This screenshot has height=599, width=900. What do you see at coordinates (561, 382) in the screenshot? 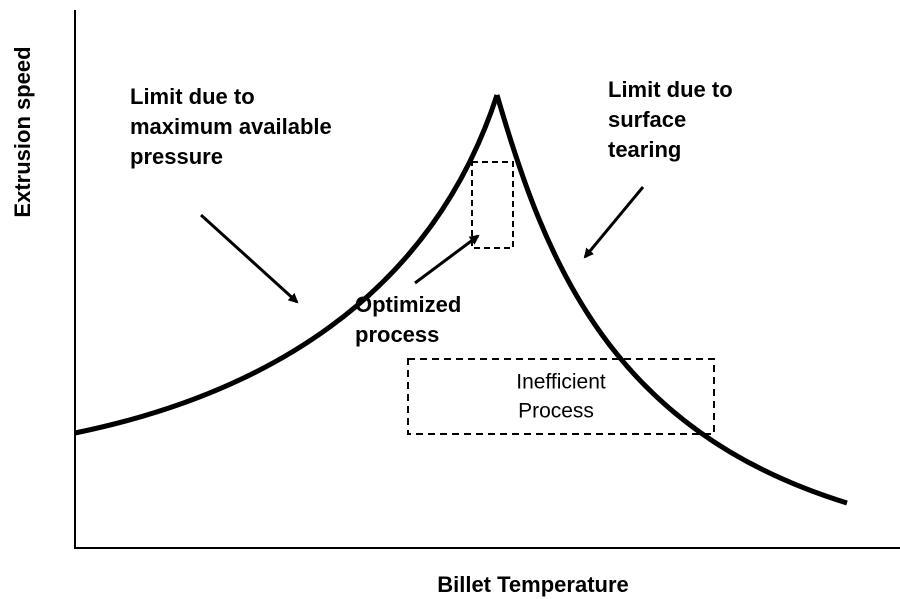
I see `annotation: Inefficient` at bounding box center [561, 382].